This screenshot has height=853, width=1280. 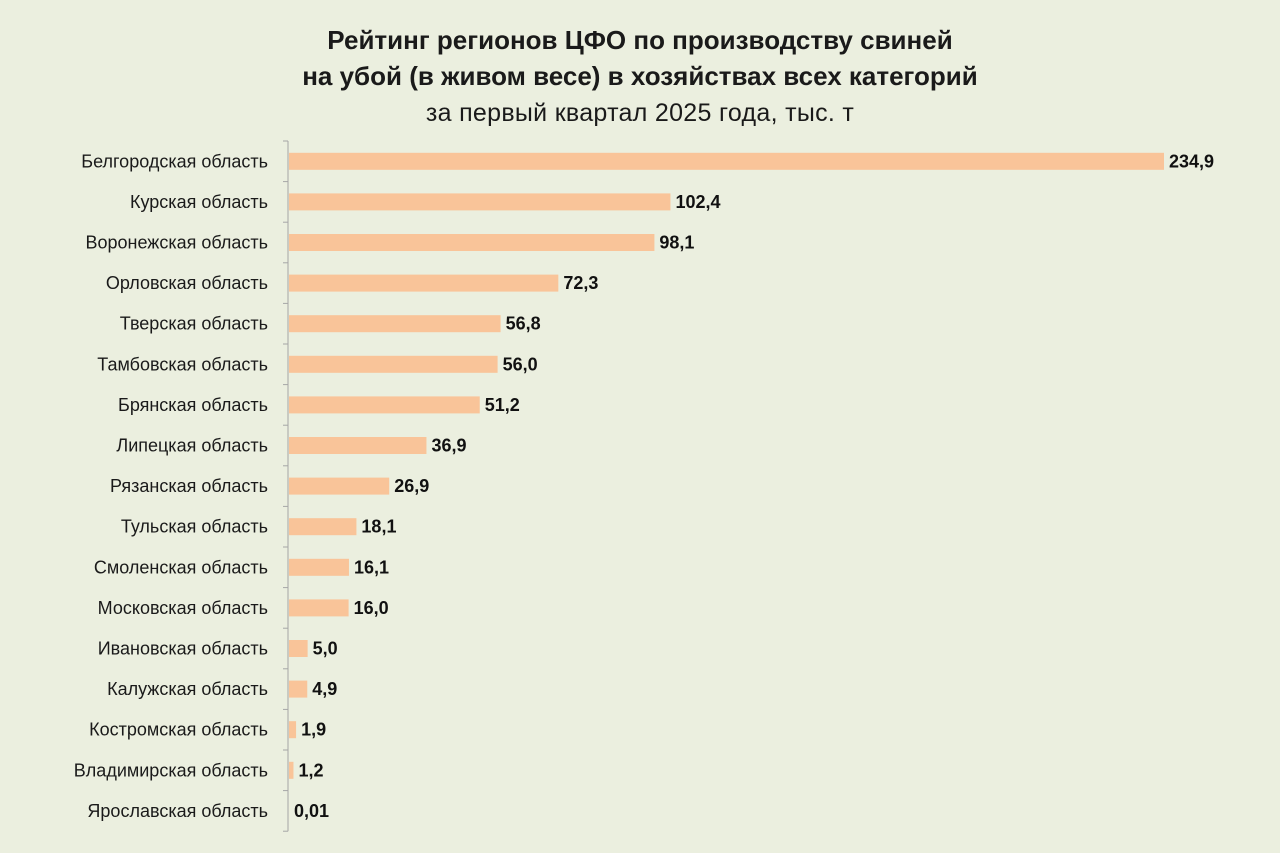 I want to click on data-label: 56,8, so click(x=523, y=324).